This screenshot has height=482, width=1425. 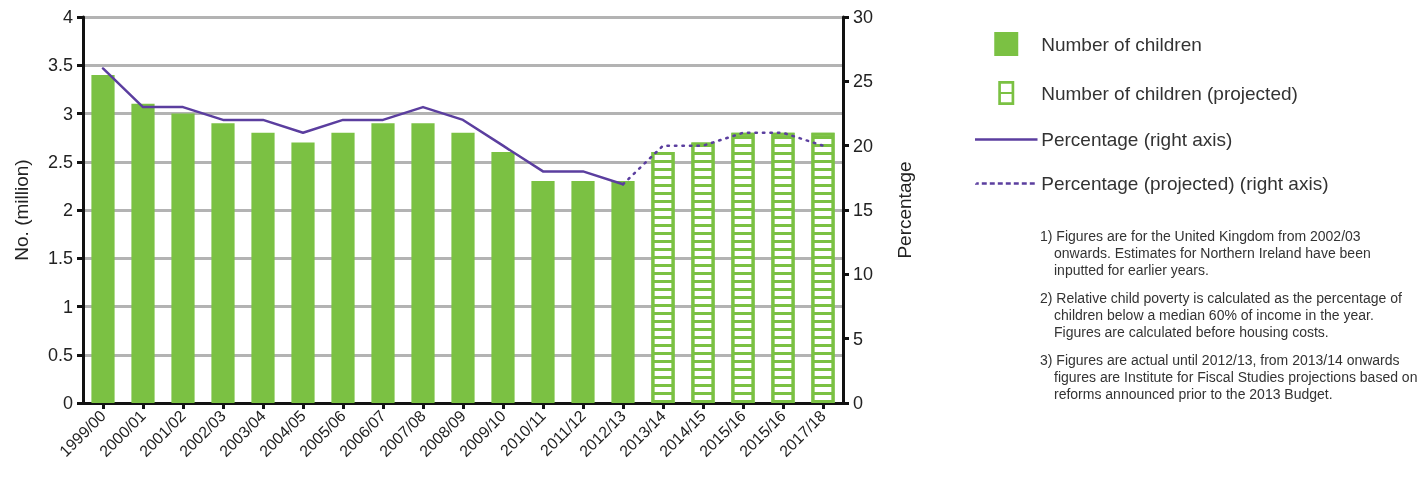 I want to click on y-tick-label: 0.5, so click(x=60, y=354).